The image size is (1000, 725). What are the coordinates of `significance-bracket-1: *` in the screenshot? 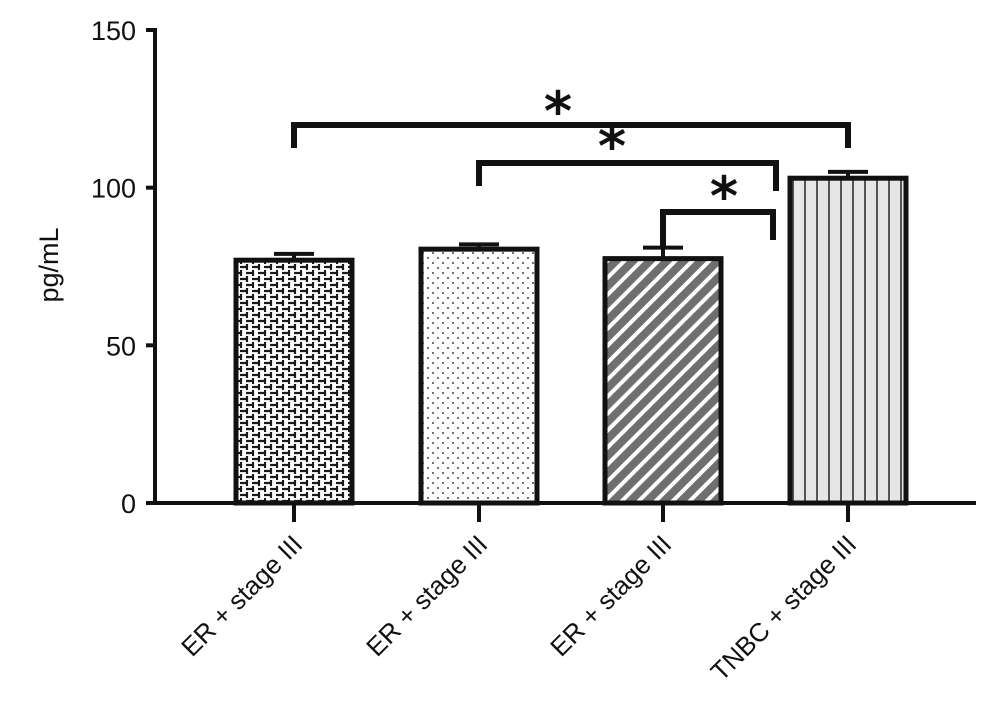 It's located at (571, 114).